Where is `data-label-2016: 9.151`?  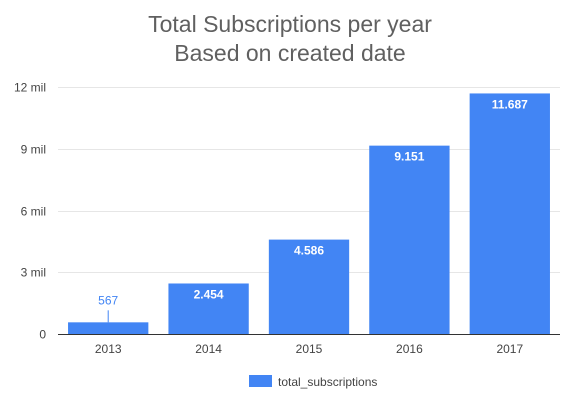 data-label-2016: 9.151 is located at coordinates (409, 157).